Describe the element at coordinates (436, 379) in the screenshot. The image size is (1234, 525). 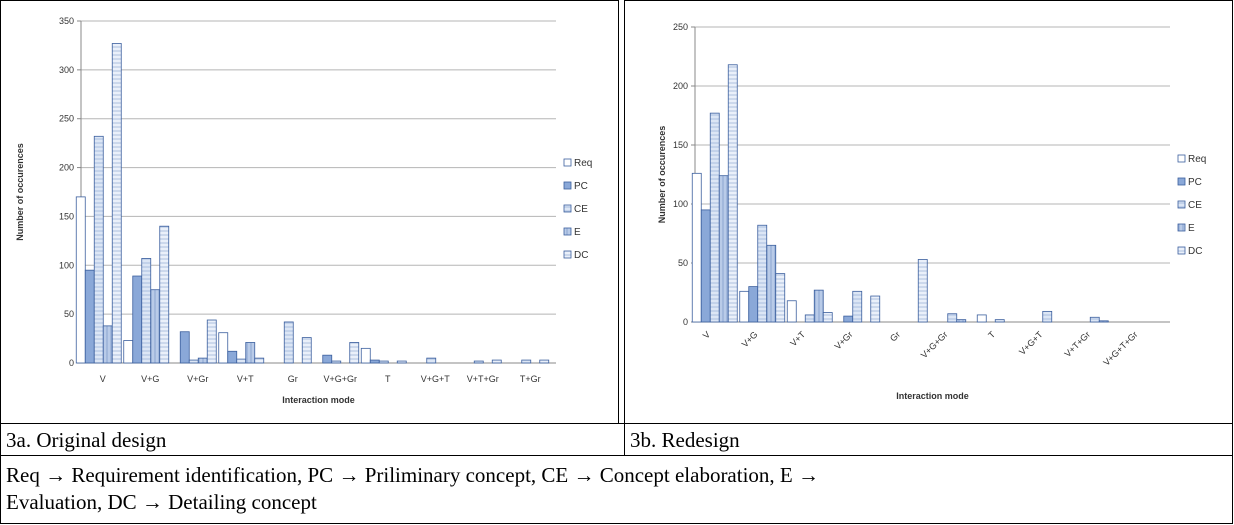
I see `x-tick-label: V+G+T` at that location.